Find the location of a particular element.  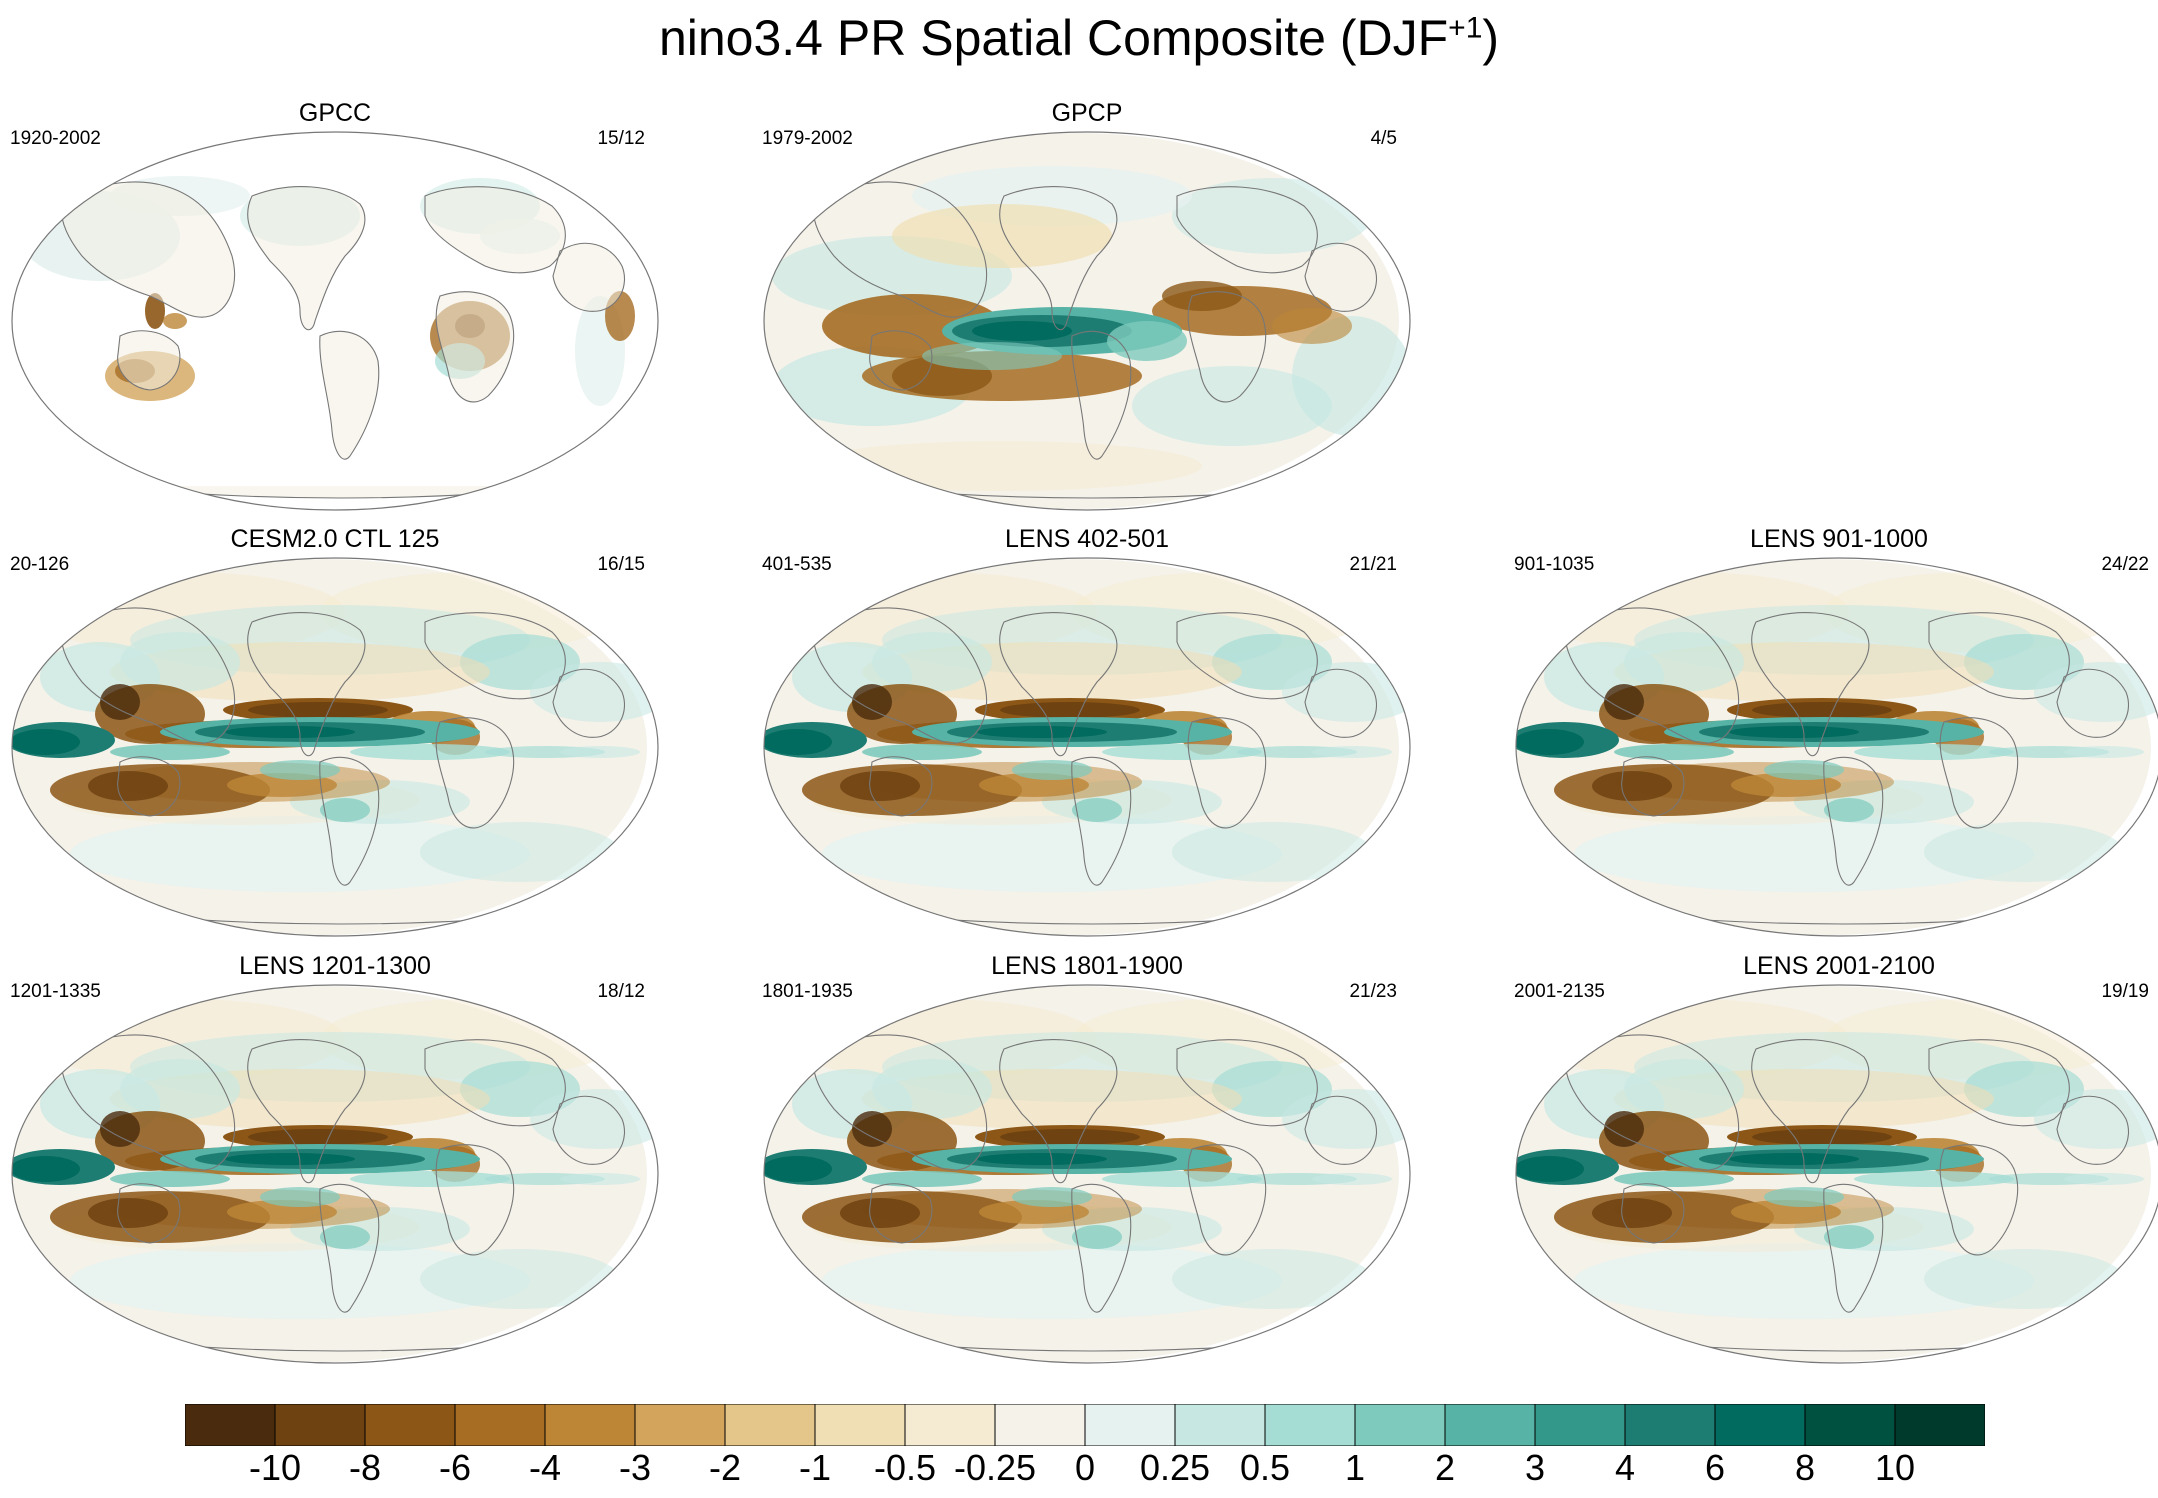

panel-title: LENS 1201-1300 is located at coordinates (335, 966).